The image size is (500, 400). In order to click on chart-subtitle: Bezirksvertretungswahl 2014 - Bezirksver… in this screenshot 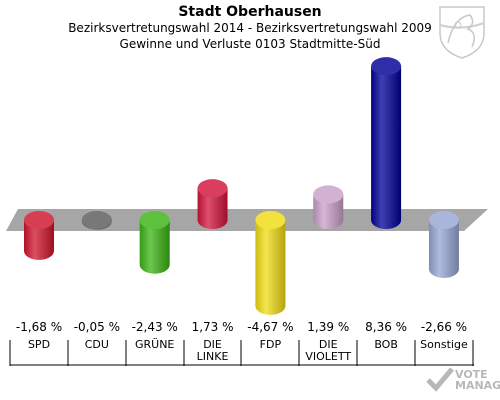, I will do `click(250, 28)`.